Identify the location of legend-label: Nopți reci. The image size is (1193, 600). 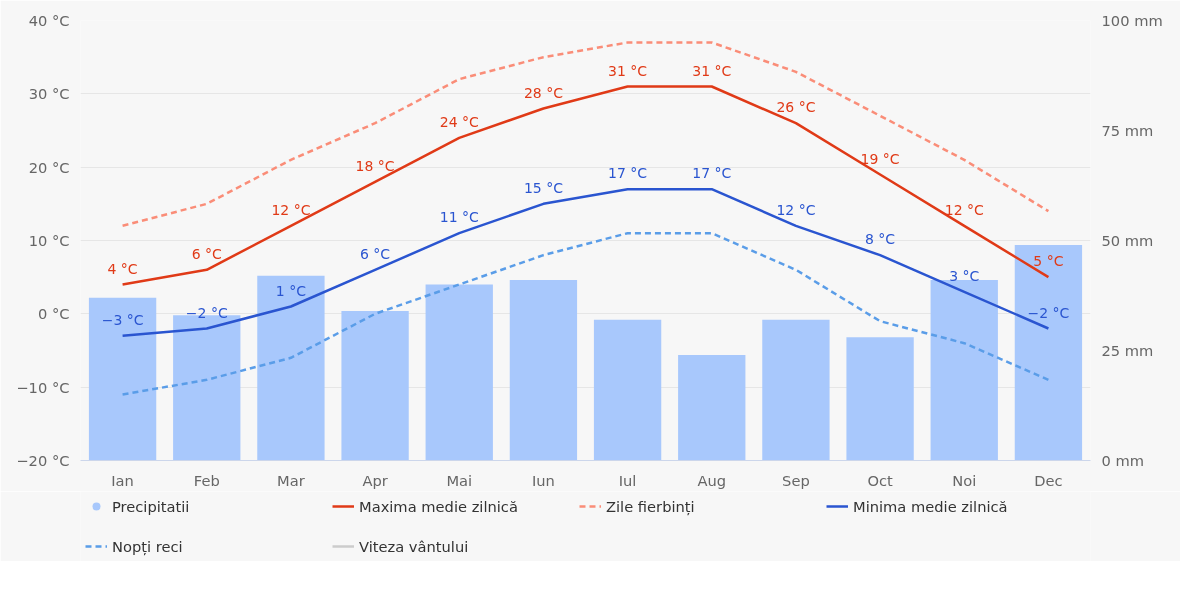
(148, 546).